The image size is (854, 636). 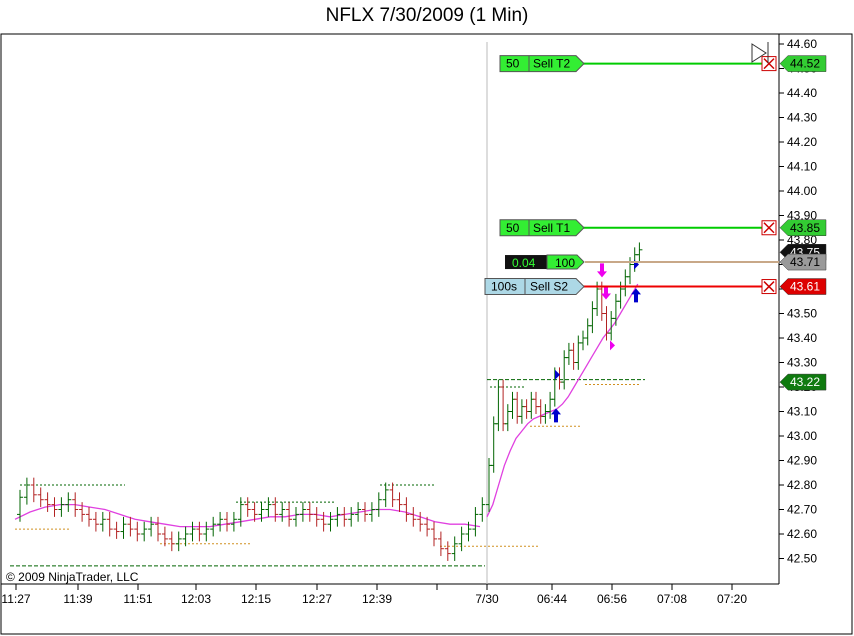 I want to click on y-tick-label: 44.40, so click(x=802, y=93).